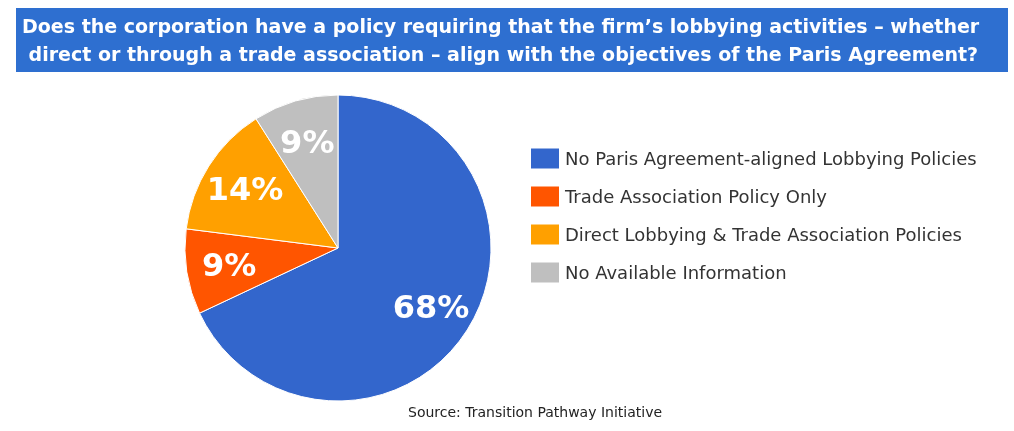 The width and height of the screenshot is (1014, 431). Describe the element at coordinates (535, 412) in the screenshot. I see `source-note: Source: Transition Pathway Initiative` at that location.